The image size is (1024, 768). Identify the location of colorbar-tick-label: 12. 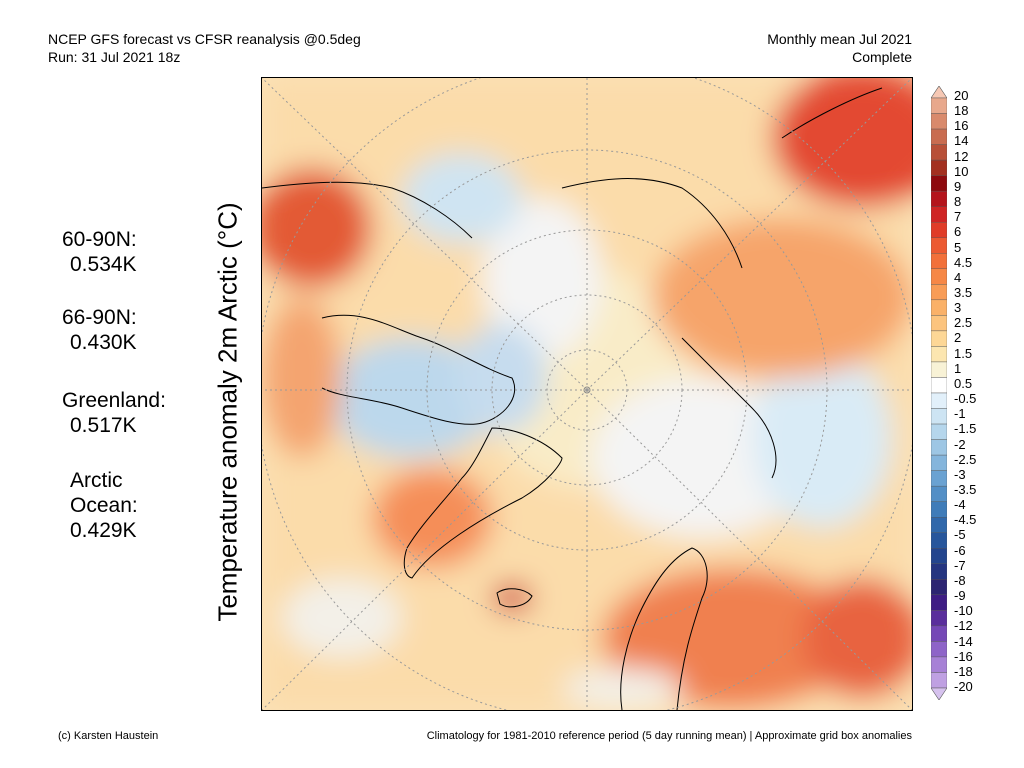
(961, 156).